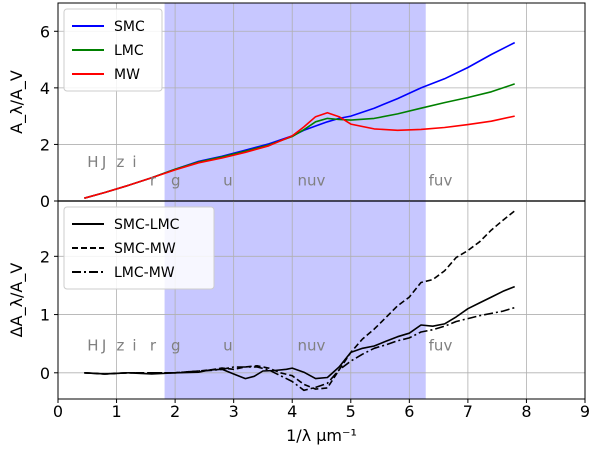 This screenshot has height=450, width=602. Describe the element at coordinates (17, 102) in the screenshot. I see `y-axis-label: A_λ/A_V` at that location.